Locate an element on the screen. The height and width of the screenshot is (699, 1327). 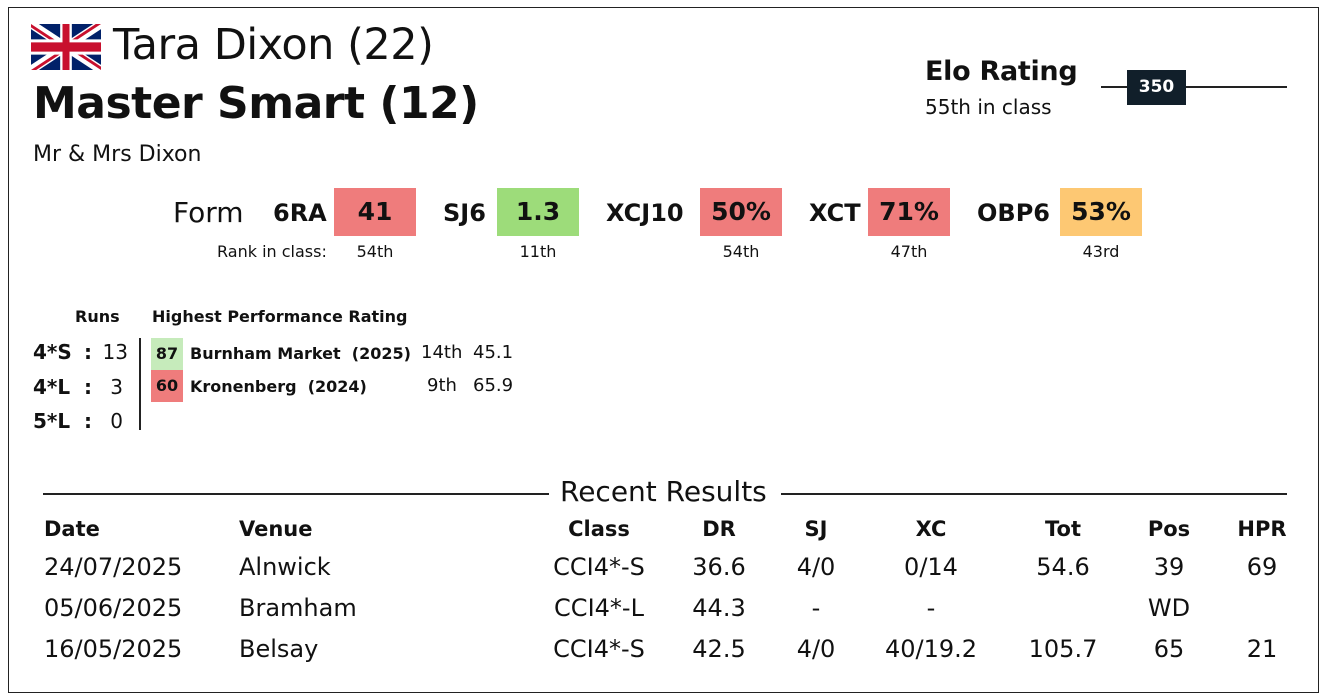
elo-scale-line is located at coordinates (1194, 87).